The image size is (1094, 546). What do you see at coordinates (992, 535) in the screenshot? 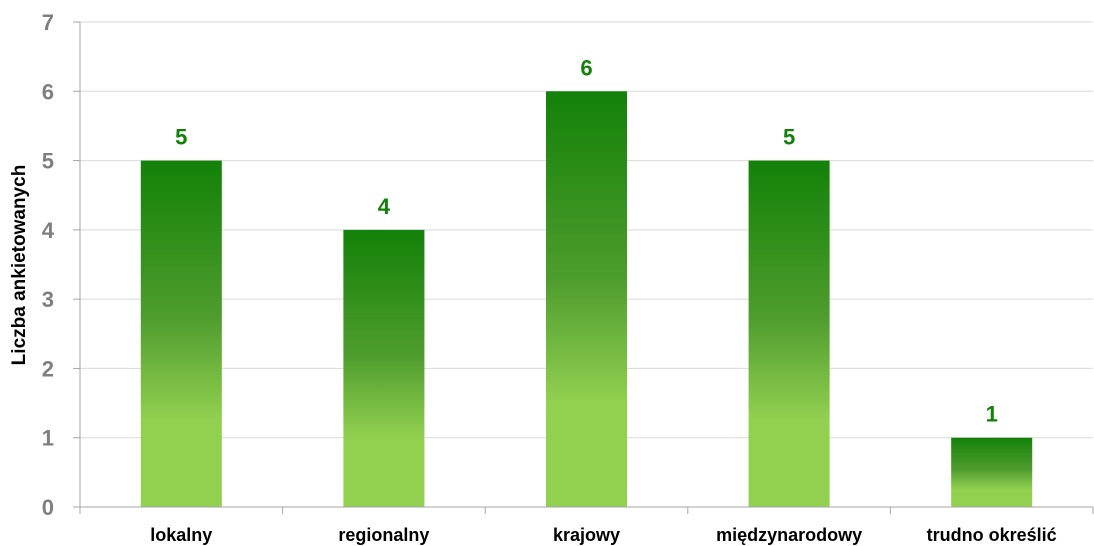
I see `x-tick-label: trudno określić` at bounding box center [992, 535].